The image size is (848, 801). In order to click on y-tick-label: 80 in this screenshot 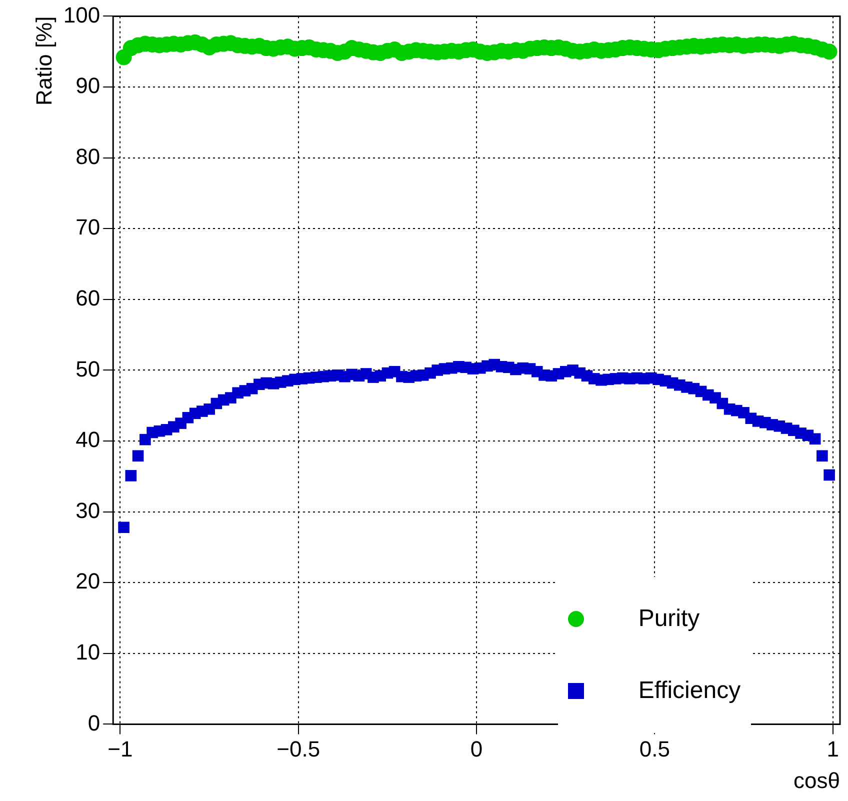, I will do `click(88, 156)`.